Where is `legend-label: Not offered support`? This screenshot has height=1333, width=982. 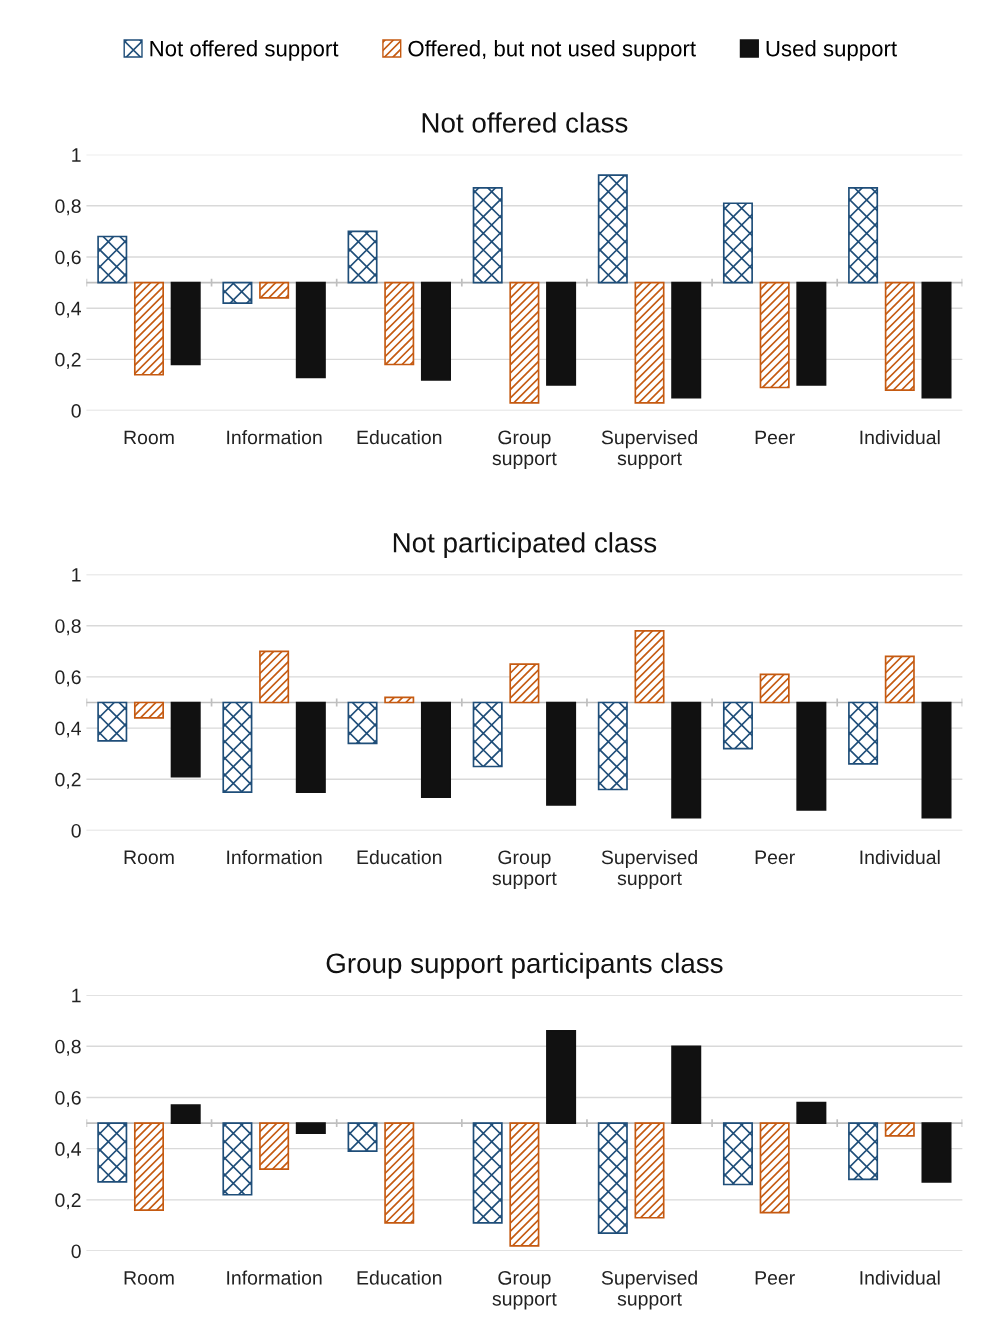
legend-label: Not offered support is located at coordinates (244, 50).